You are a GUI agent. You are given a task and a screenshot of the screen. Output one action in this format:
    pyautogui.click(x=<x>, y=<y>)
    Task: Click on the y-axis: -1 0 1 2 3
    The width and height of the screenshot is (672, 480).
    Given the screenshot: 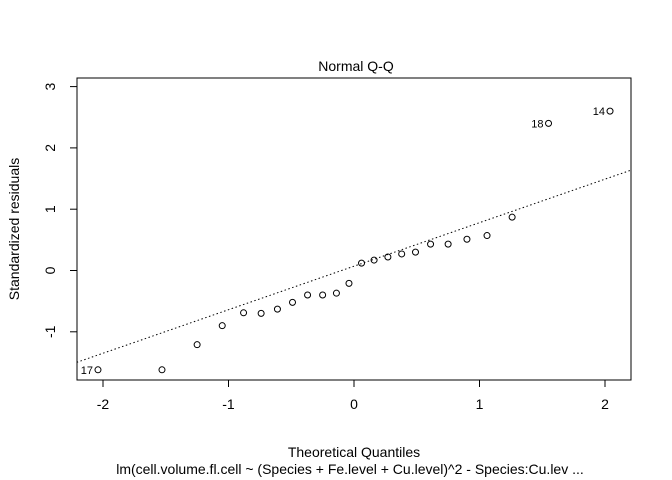 What is the action you would take?
    pyautogui.click(x=60, y=210)
    